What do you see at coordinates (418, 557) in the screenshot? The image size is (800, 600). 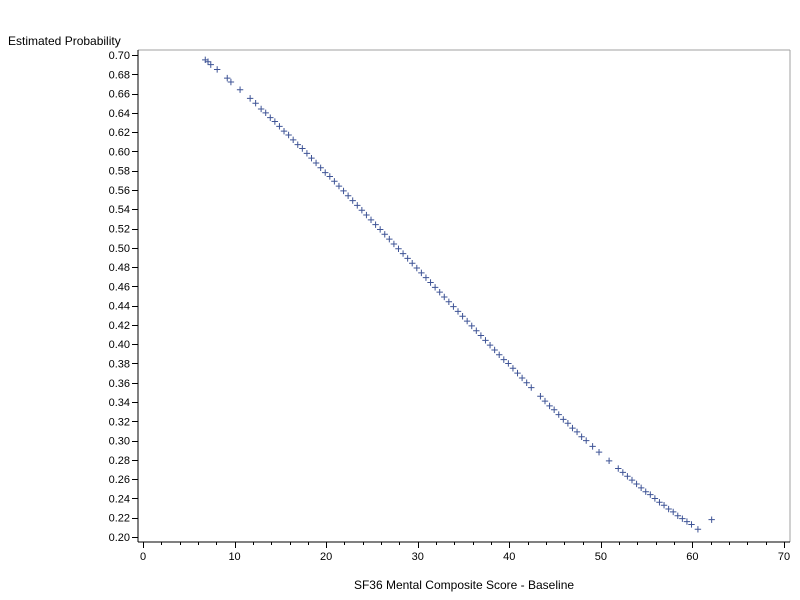 I see `x-tick-label: 30` at bounding box center [418, 557].